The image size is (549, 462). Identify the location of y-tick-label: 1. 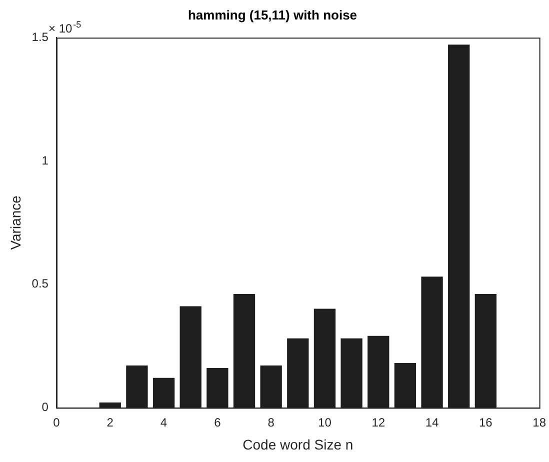
(45, 160).